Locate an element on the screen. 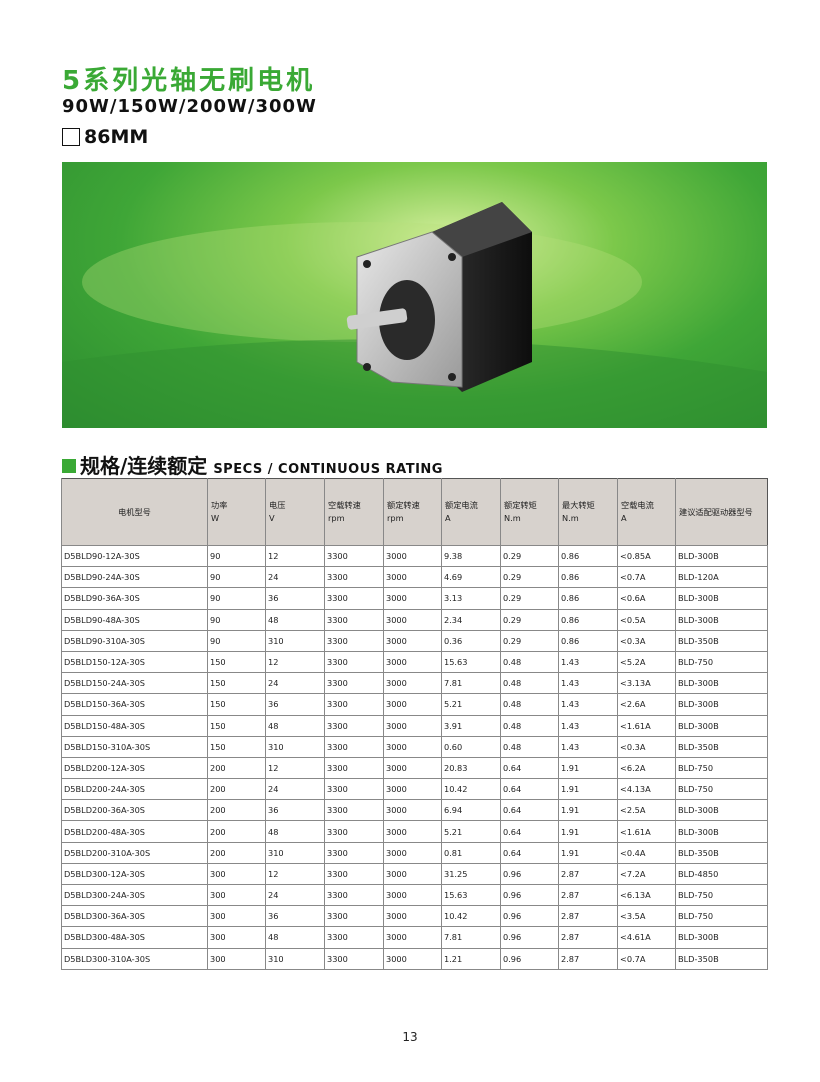 The height and width of the screenshot is (1082, 820). table-cell: D5BLD300-12A-30S is located at coordinates (134, 874).